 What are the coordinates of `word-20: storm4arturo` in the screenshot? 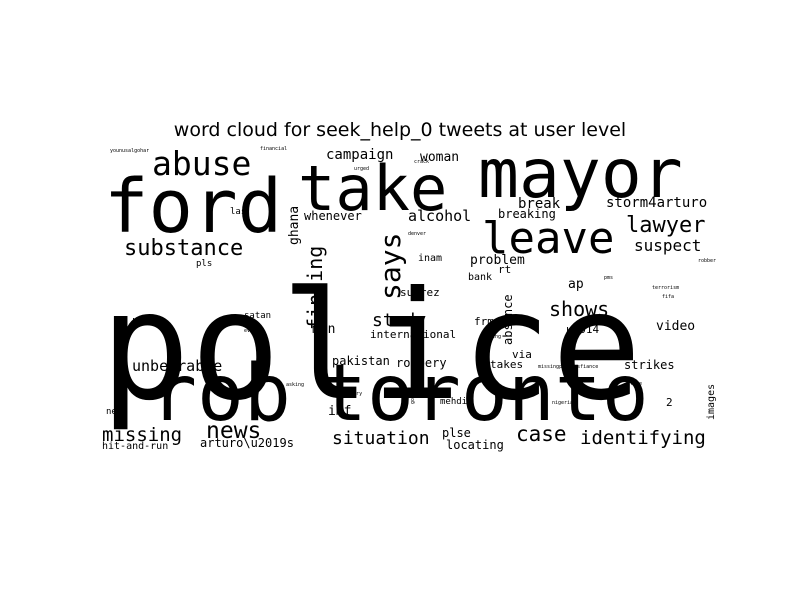 It's located at (656, 203).